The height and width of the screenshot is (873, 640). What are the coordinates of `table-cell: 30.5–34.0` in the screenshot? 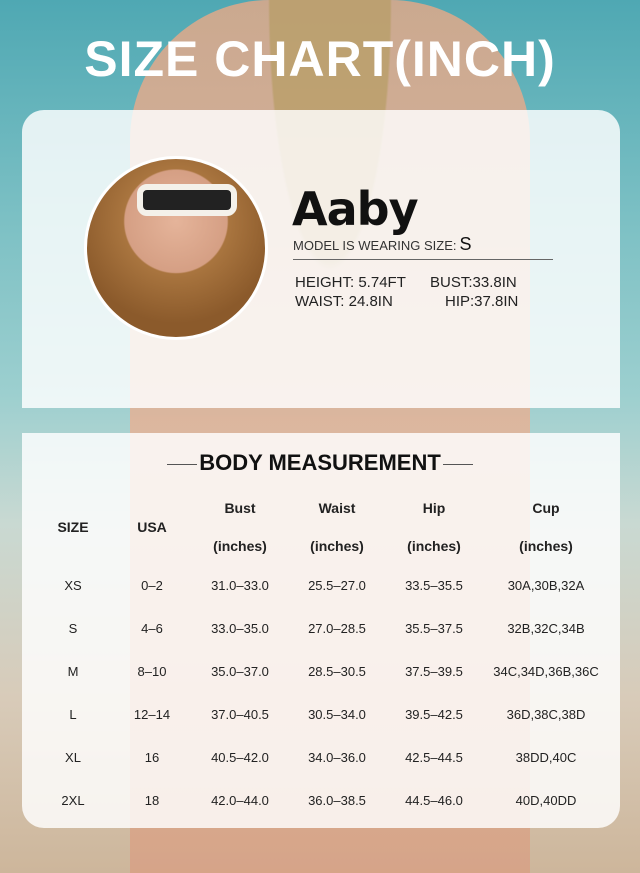 It's located at (337, 714).